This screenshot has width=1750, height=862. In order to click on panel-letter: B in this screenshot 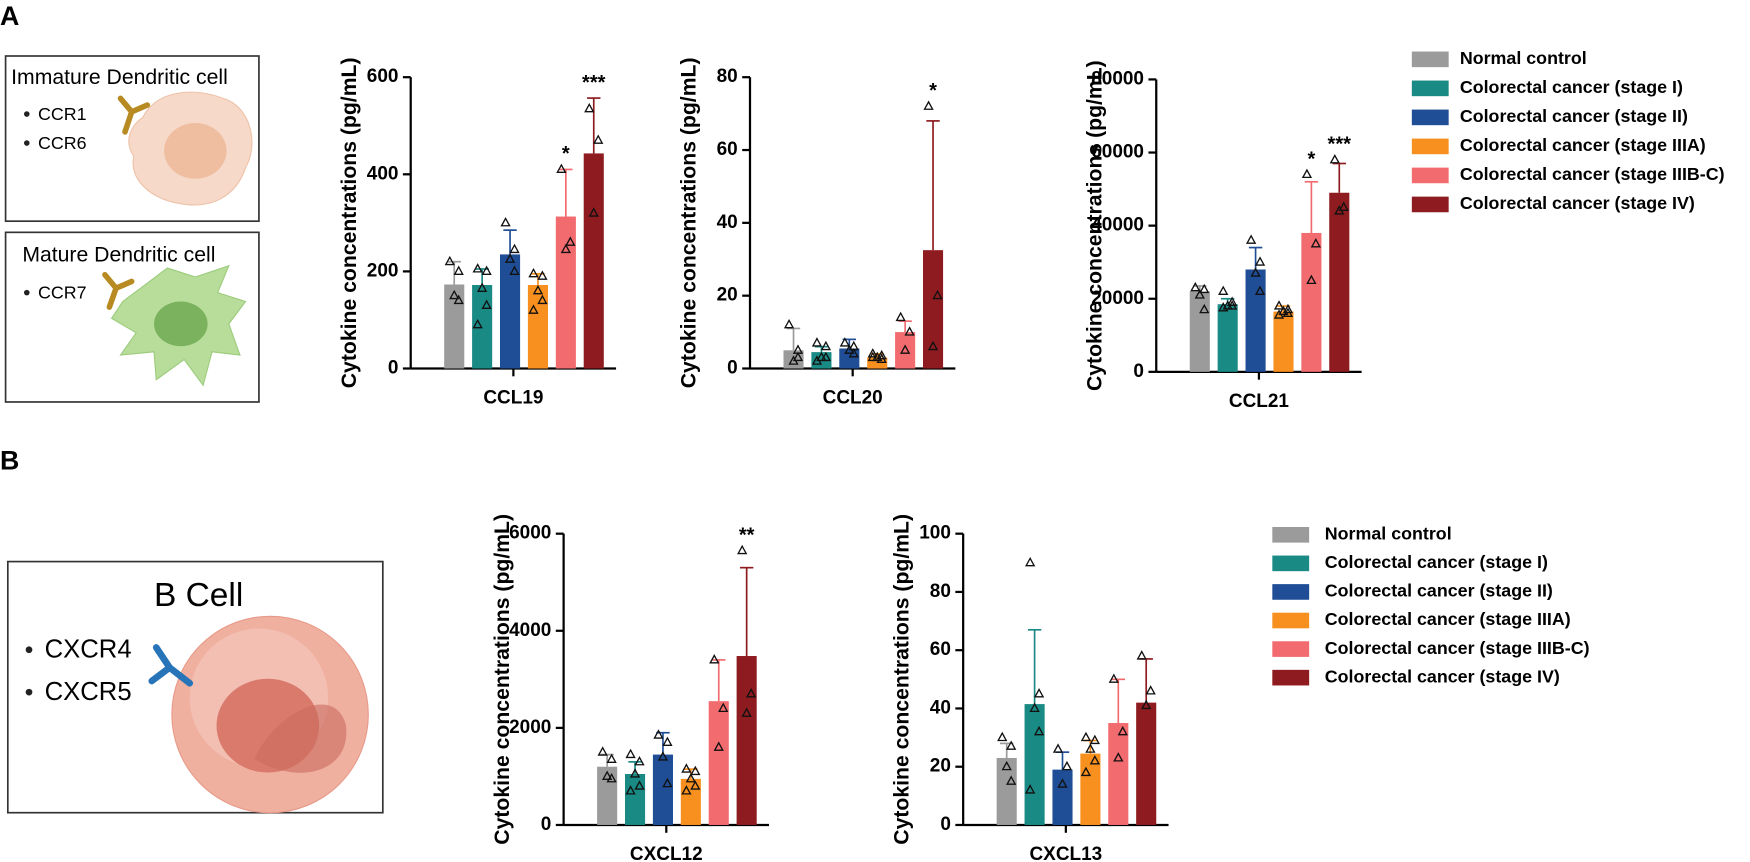, I will do `click(9, 460)`.